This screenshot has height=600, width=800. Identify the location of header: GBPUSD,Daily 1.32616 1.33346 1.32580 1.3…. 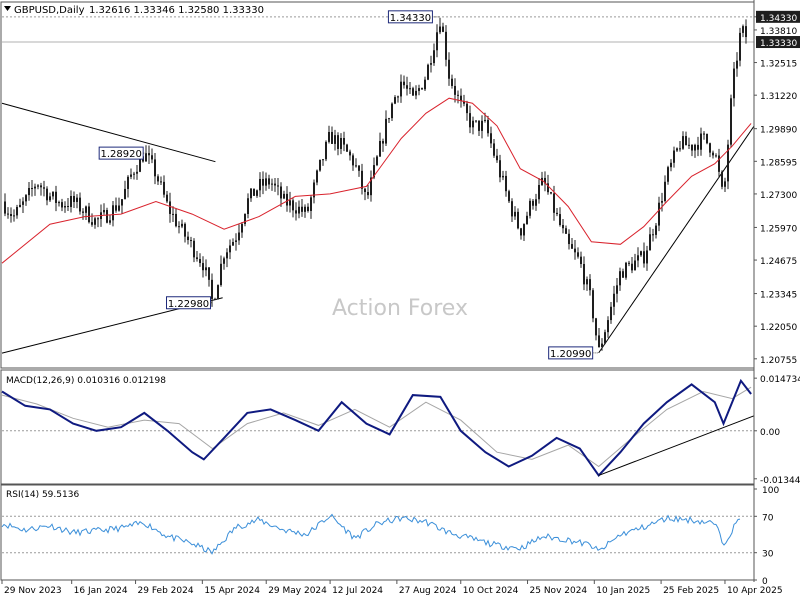
(134, 10).